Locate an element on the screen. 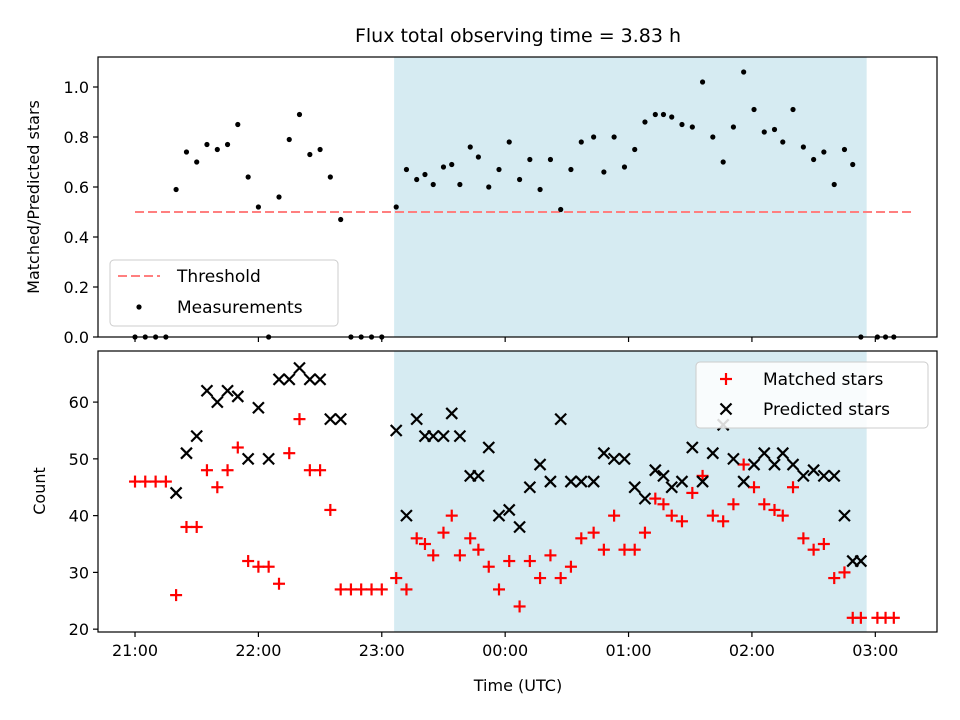  legend-measurement-label: Measurements is located at coordinates (240, 308).